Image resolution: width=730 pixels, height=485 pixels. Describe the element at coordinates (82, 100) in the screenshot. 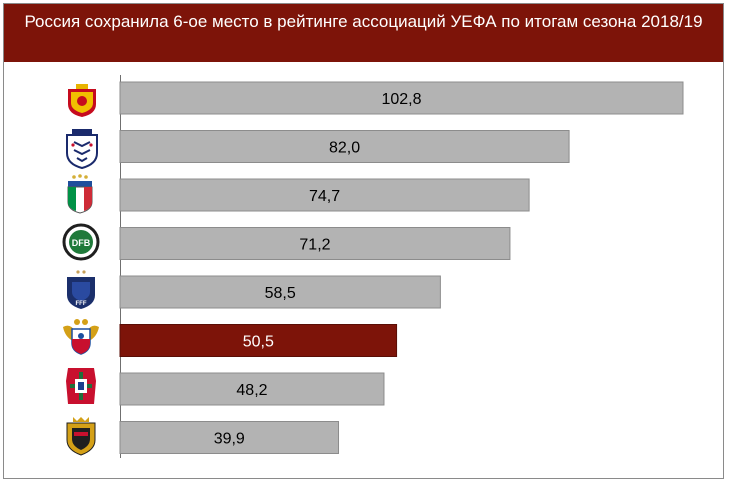

I see `spain-federation-logo-icon` at that location.